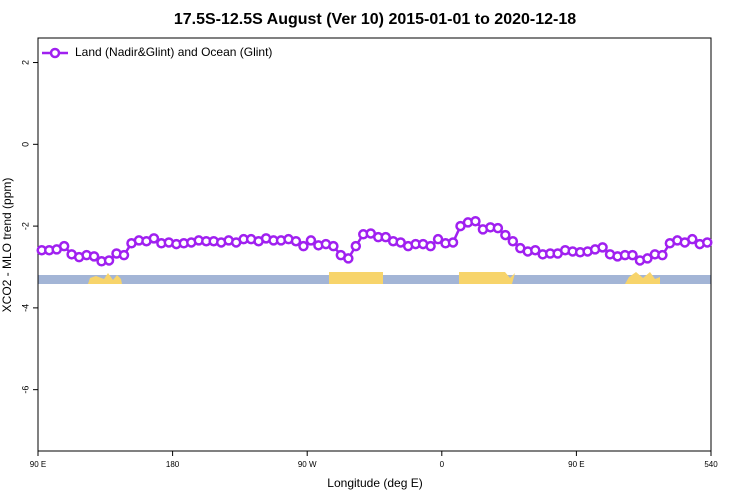 This screenshot has width=750, height=500. I want to click on y-tick-label: -2, so click(25, 226).